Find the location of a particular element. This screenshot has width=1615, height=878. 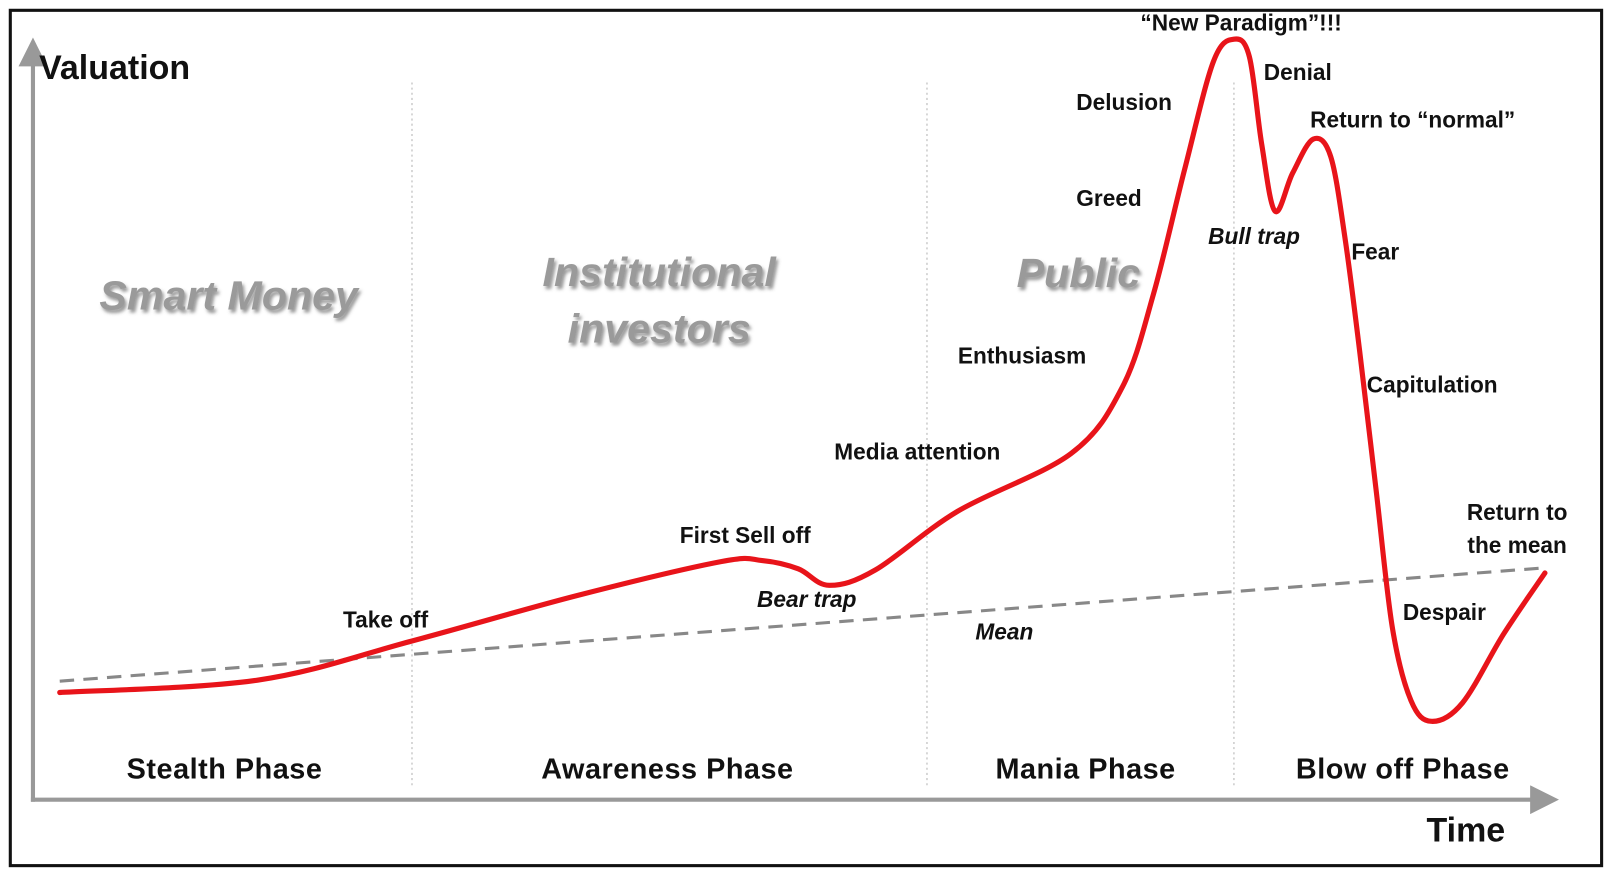

annotation: Media attention is located at coordinates (917, 451).